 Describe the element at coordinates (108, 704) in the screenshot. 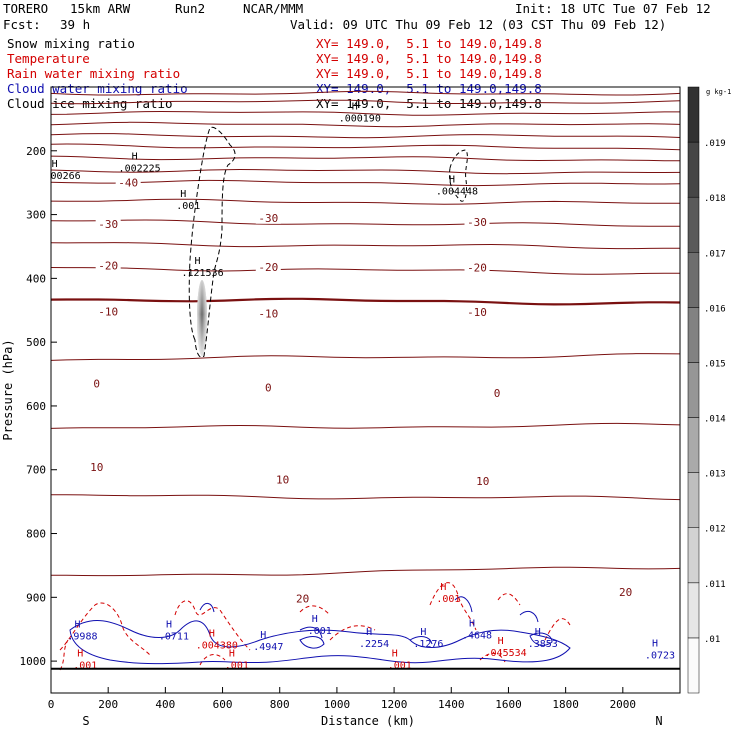

I see `x-tick-label: 200` at that location.